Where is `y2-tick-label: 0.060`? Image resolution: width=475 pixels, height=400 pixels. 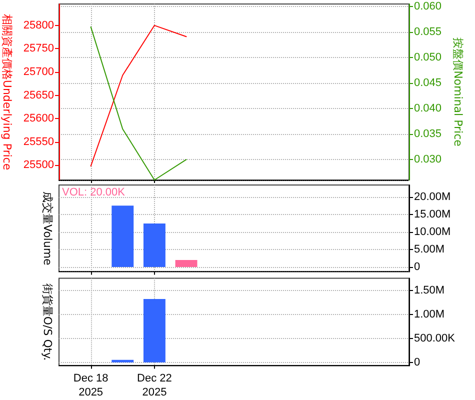 y2-tick-label: 0.060 is located at coordinates (428, 6).